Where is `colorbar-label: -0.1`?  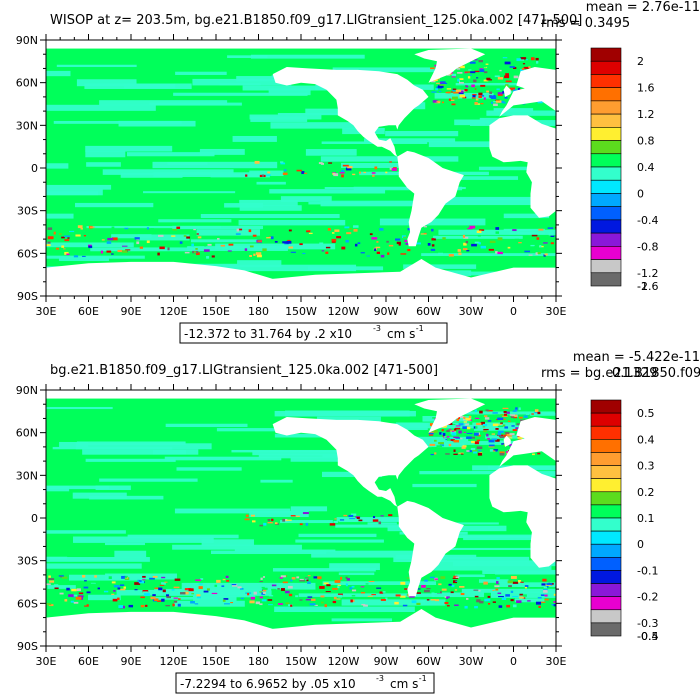
colorbar-label: -0.1 is located at coordinates (647, 570).